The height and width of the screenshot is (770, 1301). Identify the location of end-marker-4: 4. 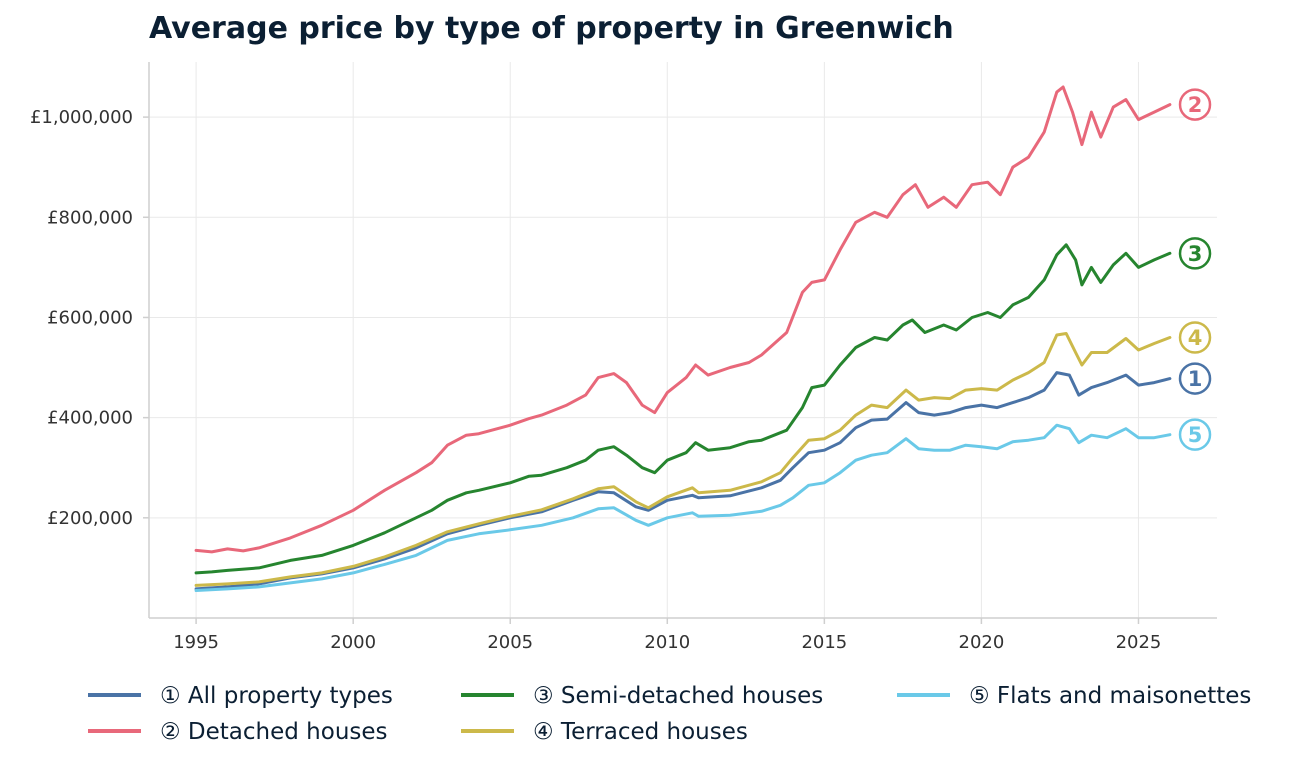
(1195, 337).